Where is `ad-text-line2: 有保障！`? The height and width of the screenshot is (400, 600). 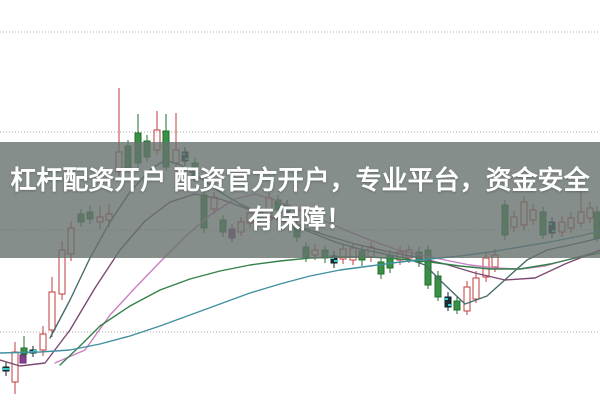 ad-text-line2: 有保障！ is located at coordinates (299, 219).